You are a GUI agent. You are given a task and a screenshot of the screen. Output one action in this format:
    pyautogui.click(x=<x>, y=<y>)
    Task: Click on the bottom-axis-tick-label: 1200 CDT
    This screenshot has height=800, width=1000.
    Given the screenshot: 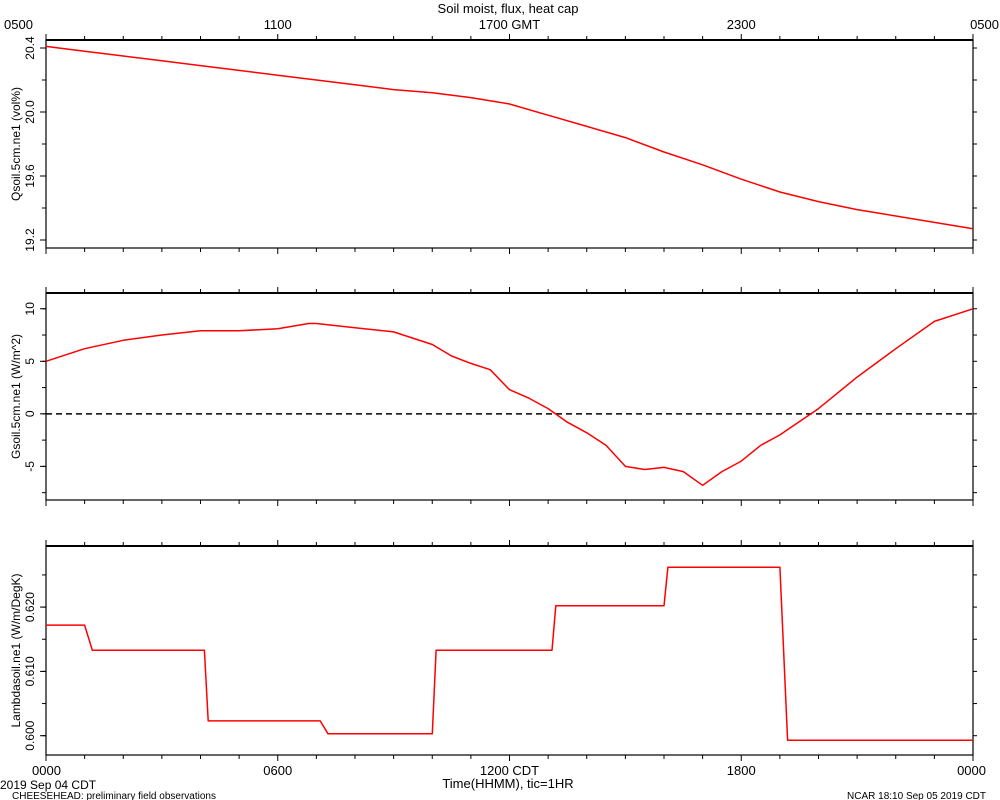 What is the action you would take?
    pyautogui.click(x=509, y=770)
    